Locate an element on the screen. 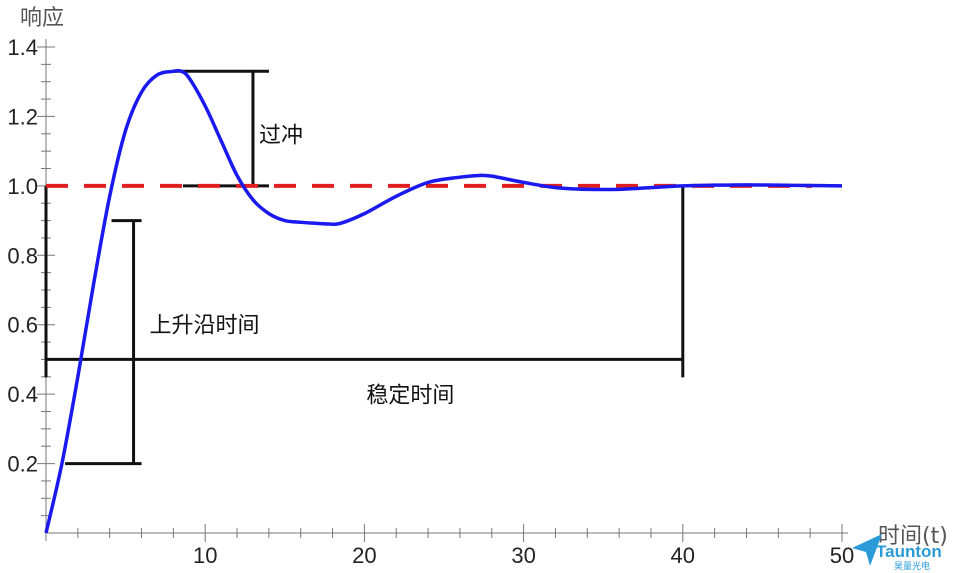  logo: Taunton 昊量光电 is located at coordinates (897, 552).